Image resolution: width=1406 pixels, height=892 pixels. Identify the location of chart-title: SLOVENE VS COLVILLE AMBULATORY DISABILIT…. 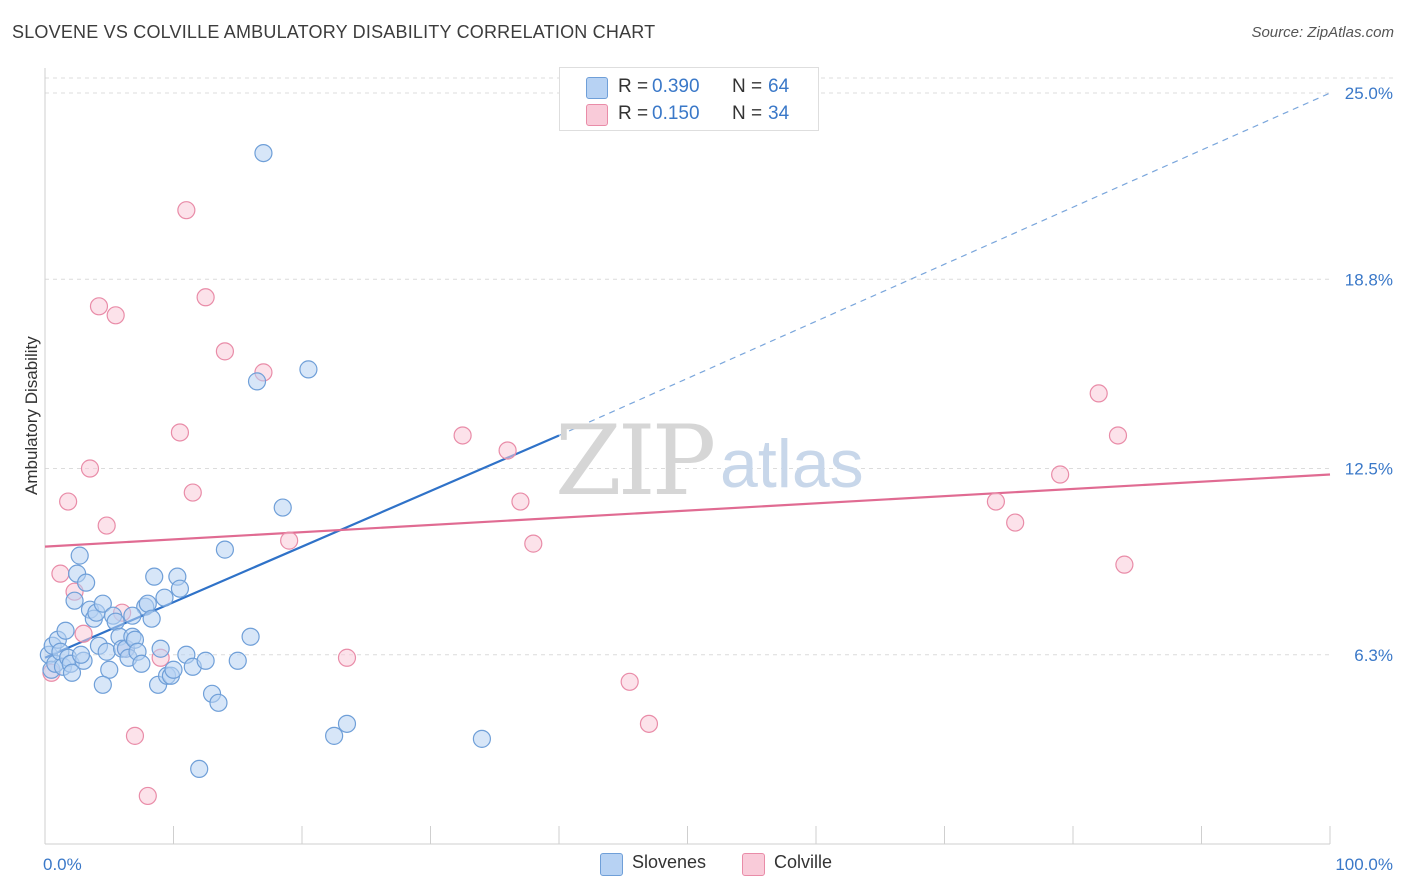
(334, 32).